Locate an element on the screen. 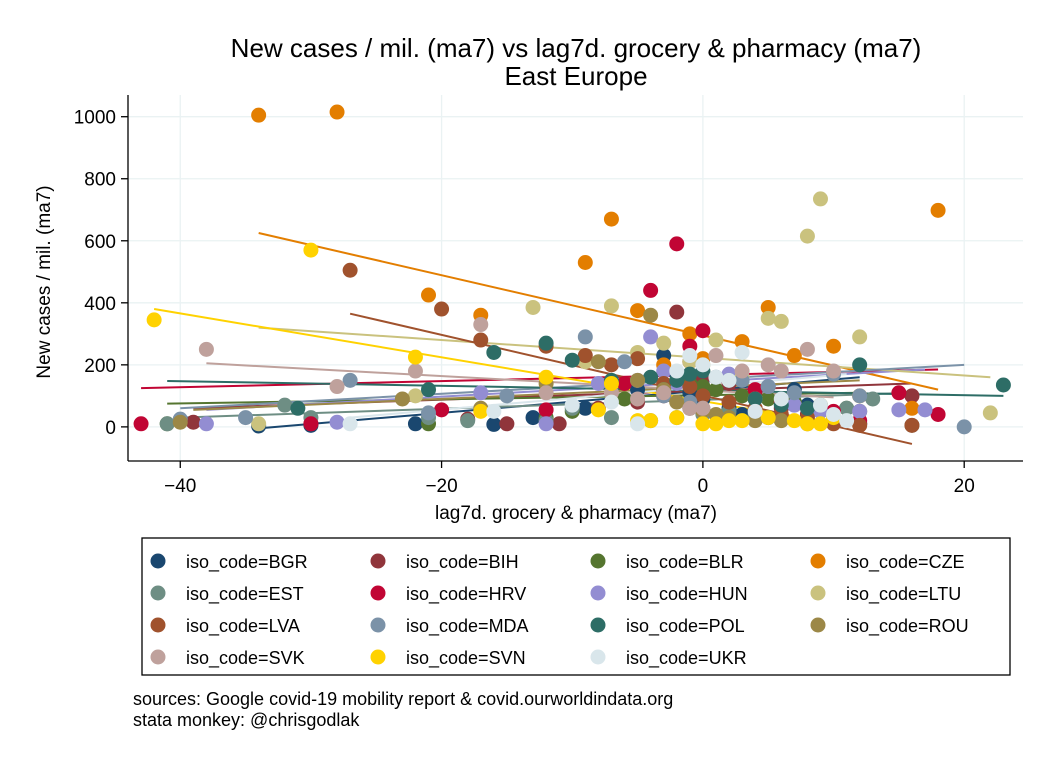 The height and width of the screenshot is (765, 1051). legend-label: iso_code=BLR is located at coordinates (685, 562).